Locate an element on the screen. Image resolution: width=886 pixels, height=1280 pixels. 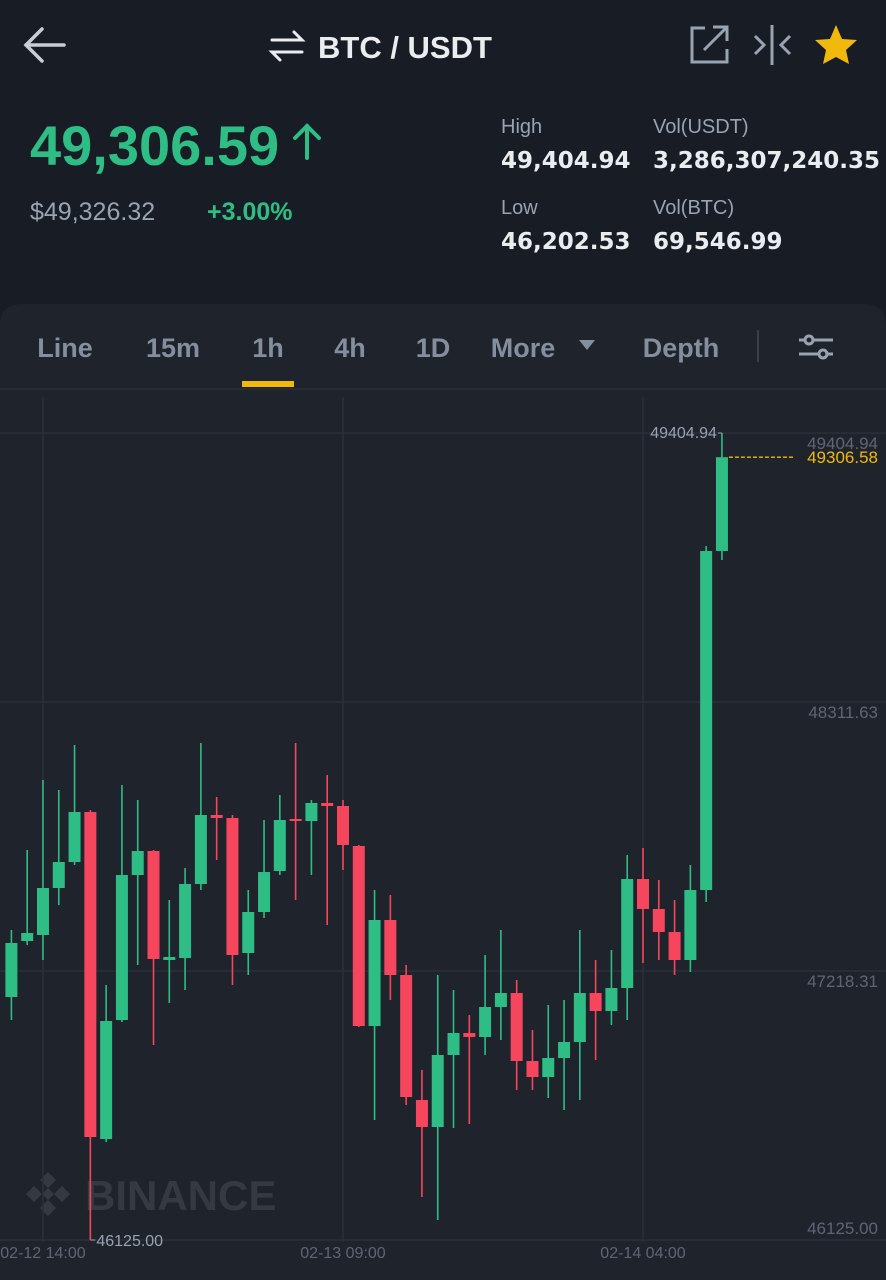
tab: 4h is located at coordinates (350, 348).